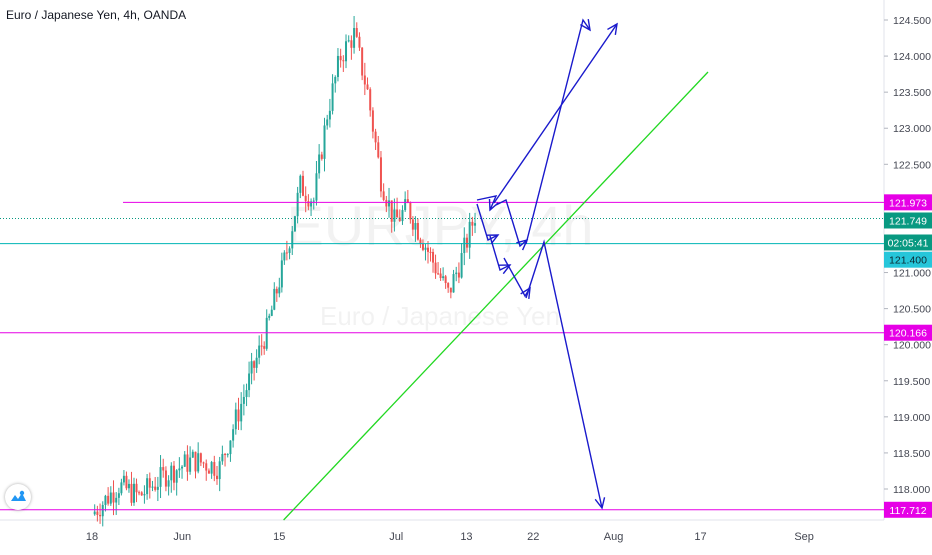  I want to click on arrow-small-down-2-head, so click(505, 269).